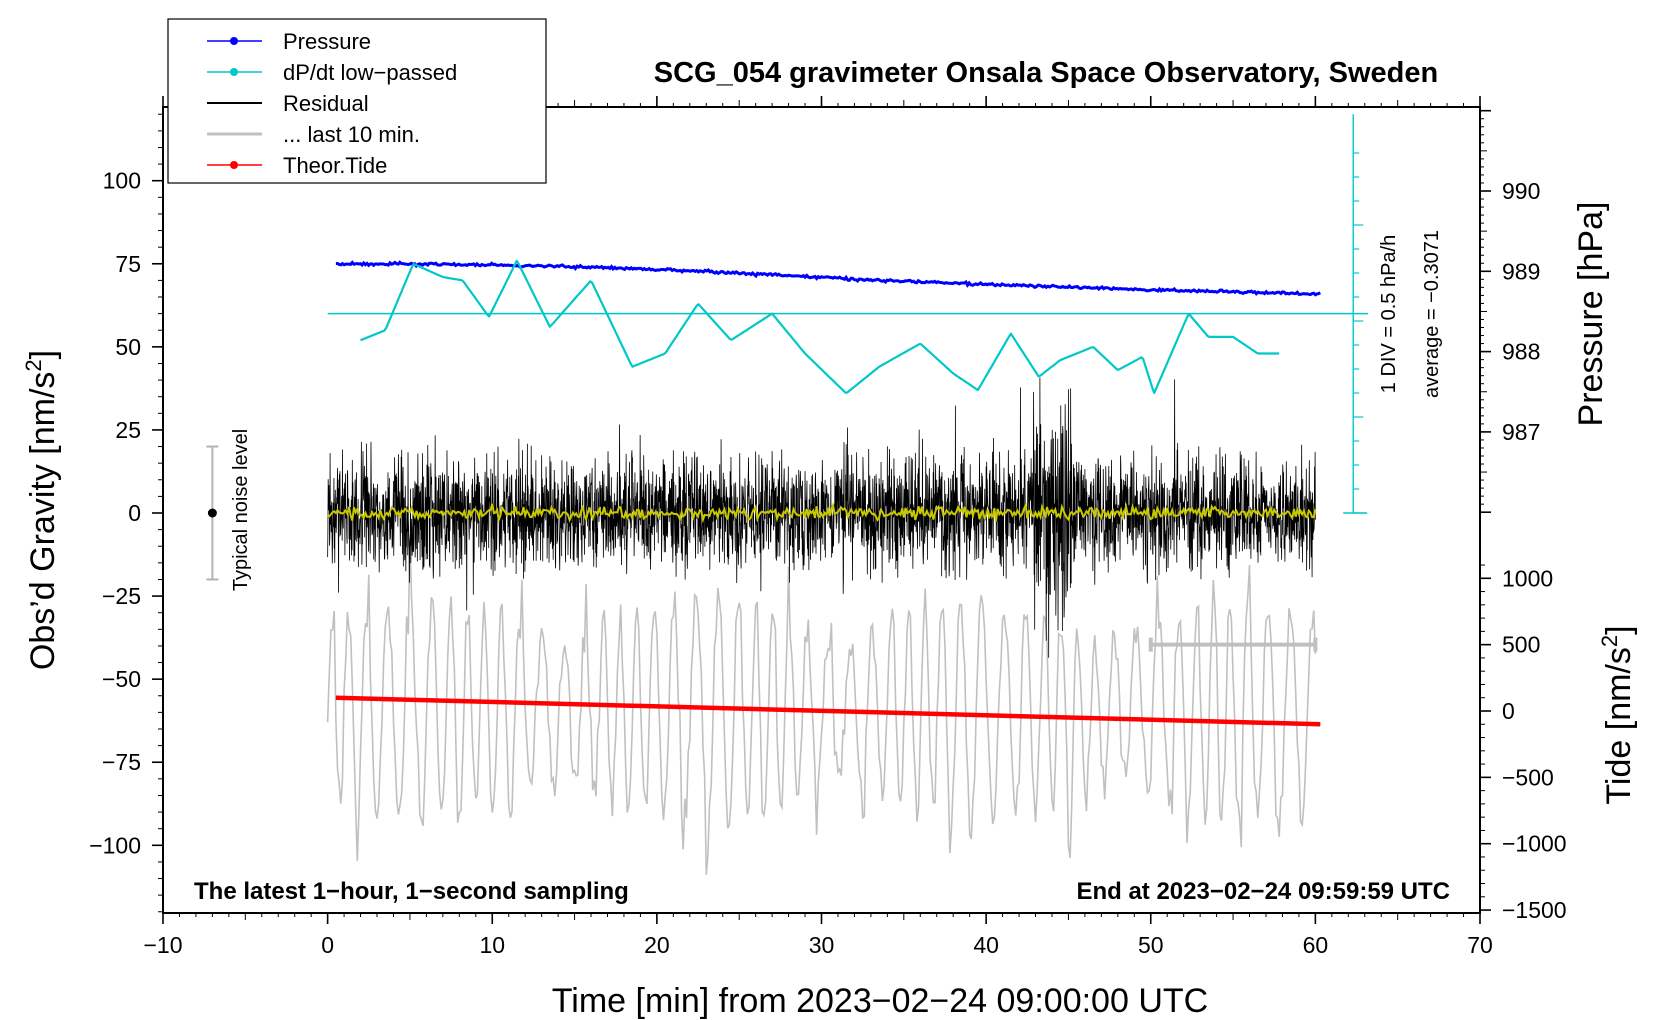 The image size is (1660, 1020). I want to click on y-left-tick-label: 100, so click(122, 181).